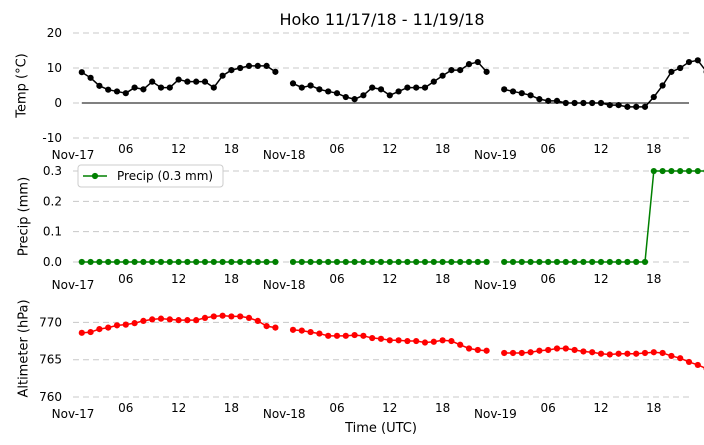 Image resolution: width=704 pixels, height=445 pixels. What do you see at coordinates (284, 155) in the screenshot?
I see `temp-x-tick-label: Nov-18` at bounding box center [284, 155].